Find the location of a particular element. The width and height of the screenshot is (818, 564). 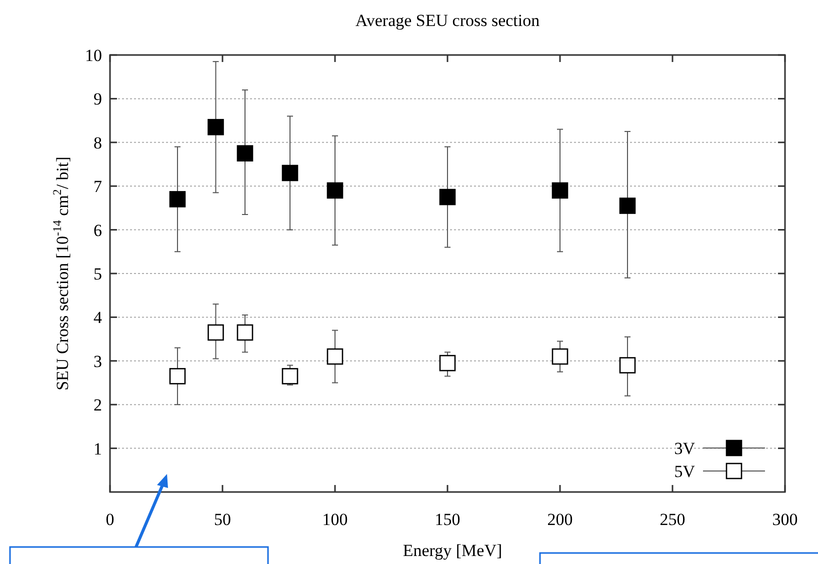

chart-title: Average SEU cross section is located at coordinates (447, 20).